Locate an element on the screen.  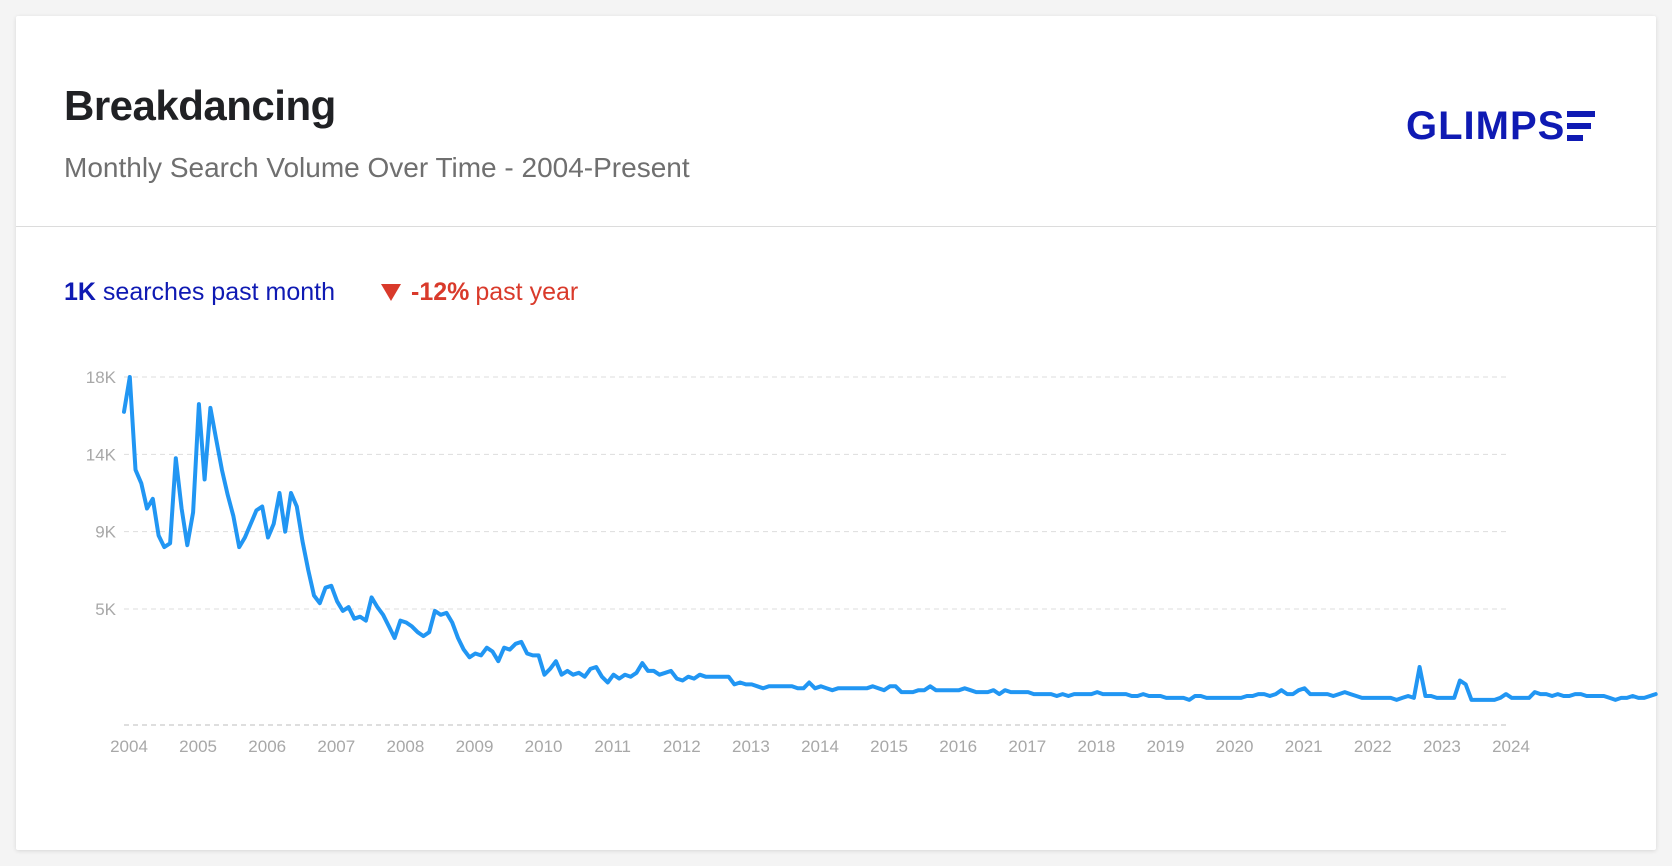
search-volume-stat: 1K searches past month is located at coordinates (199, 292).